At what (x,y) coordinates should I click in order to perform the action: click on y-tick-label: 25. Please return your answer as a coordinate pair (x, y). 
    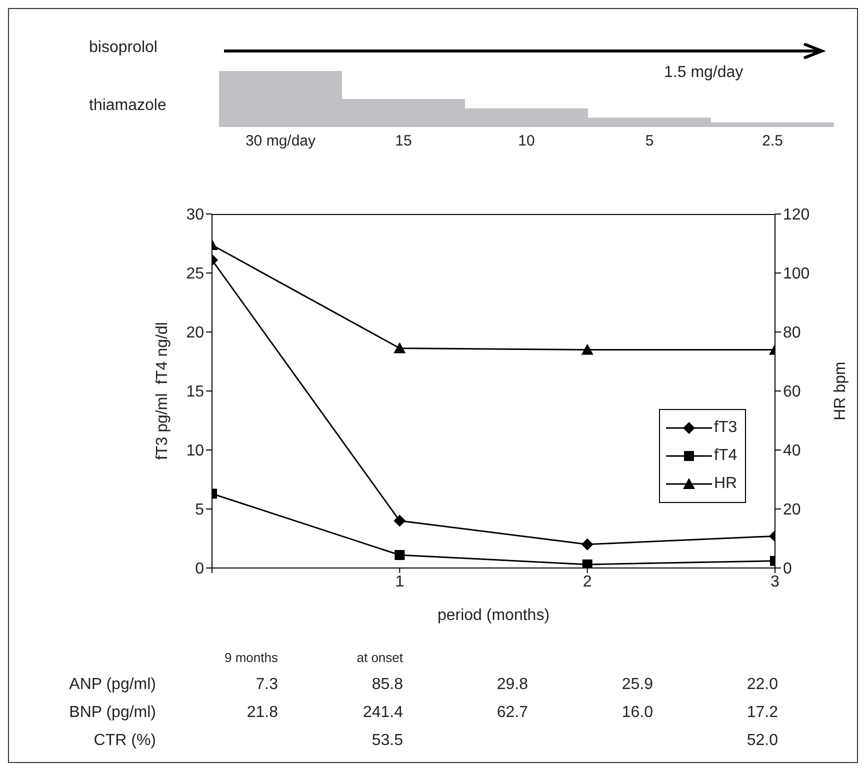
    Looking at the image, I should click on (195, 274).